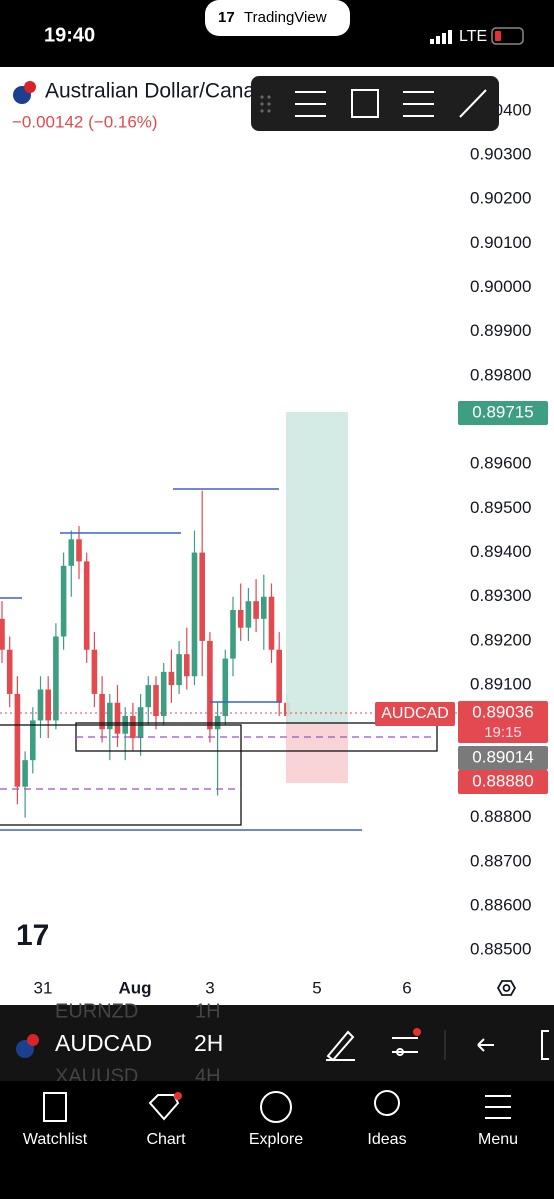  What do you see at coordinates (43, 987) in the screenshot?
I see `x-tick-label: 31` at bounding box center [43, 987].